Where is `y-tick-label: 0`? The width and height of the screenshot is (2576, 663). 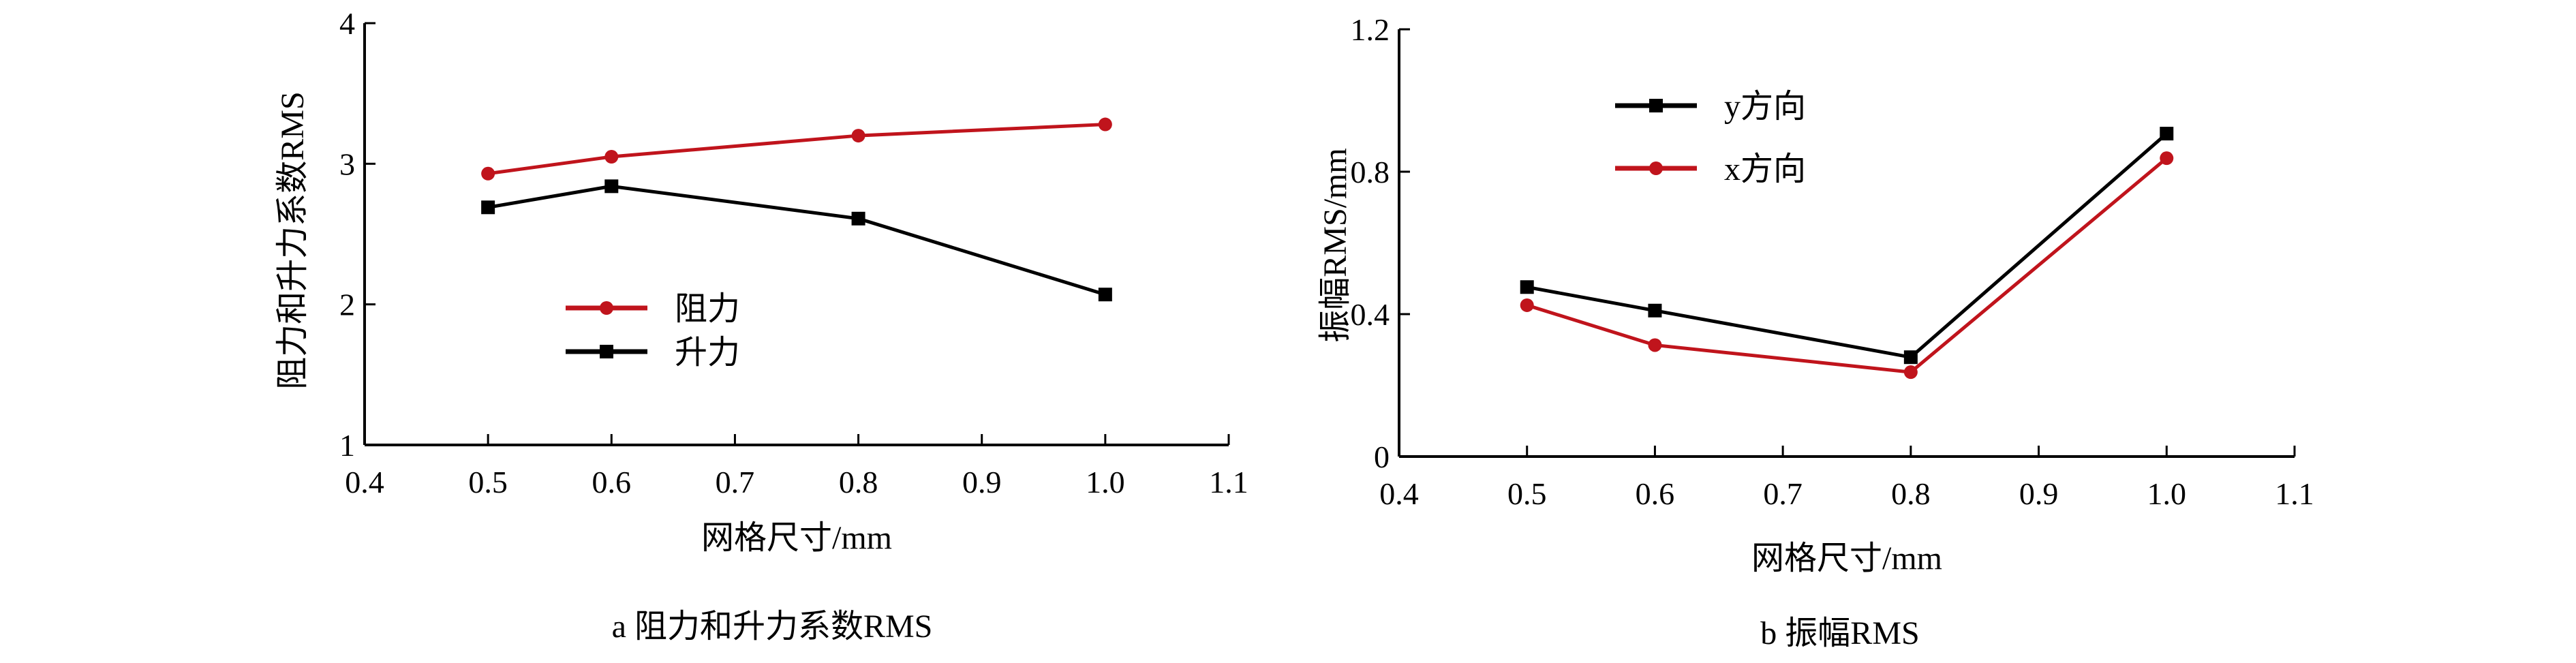 y-tick-label: 0 is located at coordinates (1382, 457).